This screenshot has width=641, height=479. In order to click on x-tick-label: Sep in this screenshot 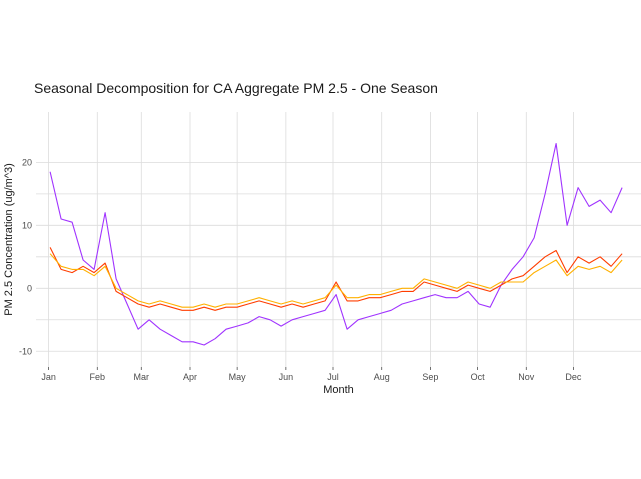, I will do `click(430, 377)`.